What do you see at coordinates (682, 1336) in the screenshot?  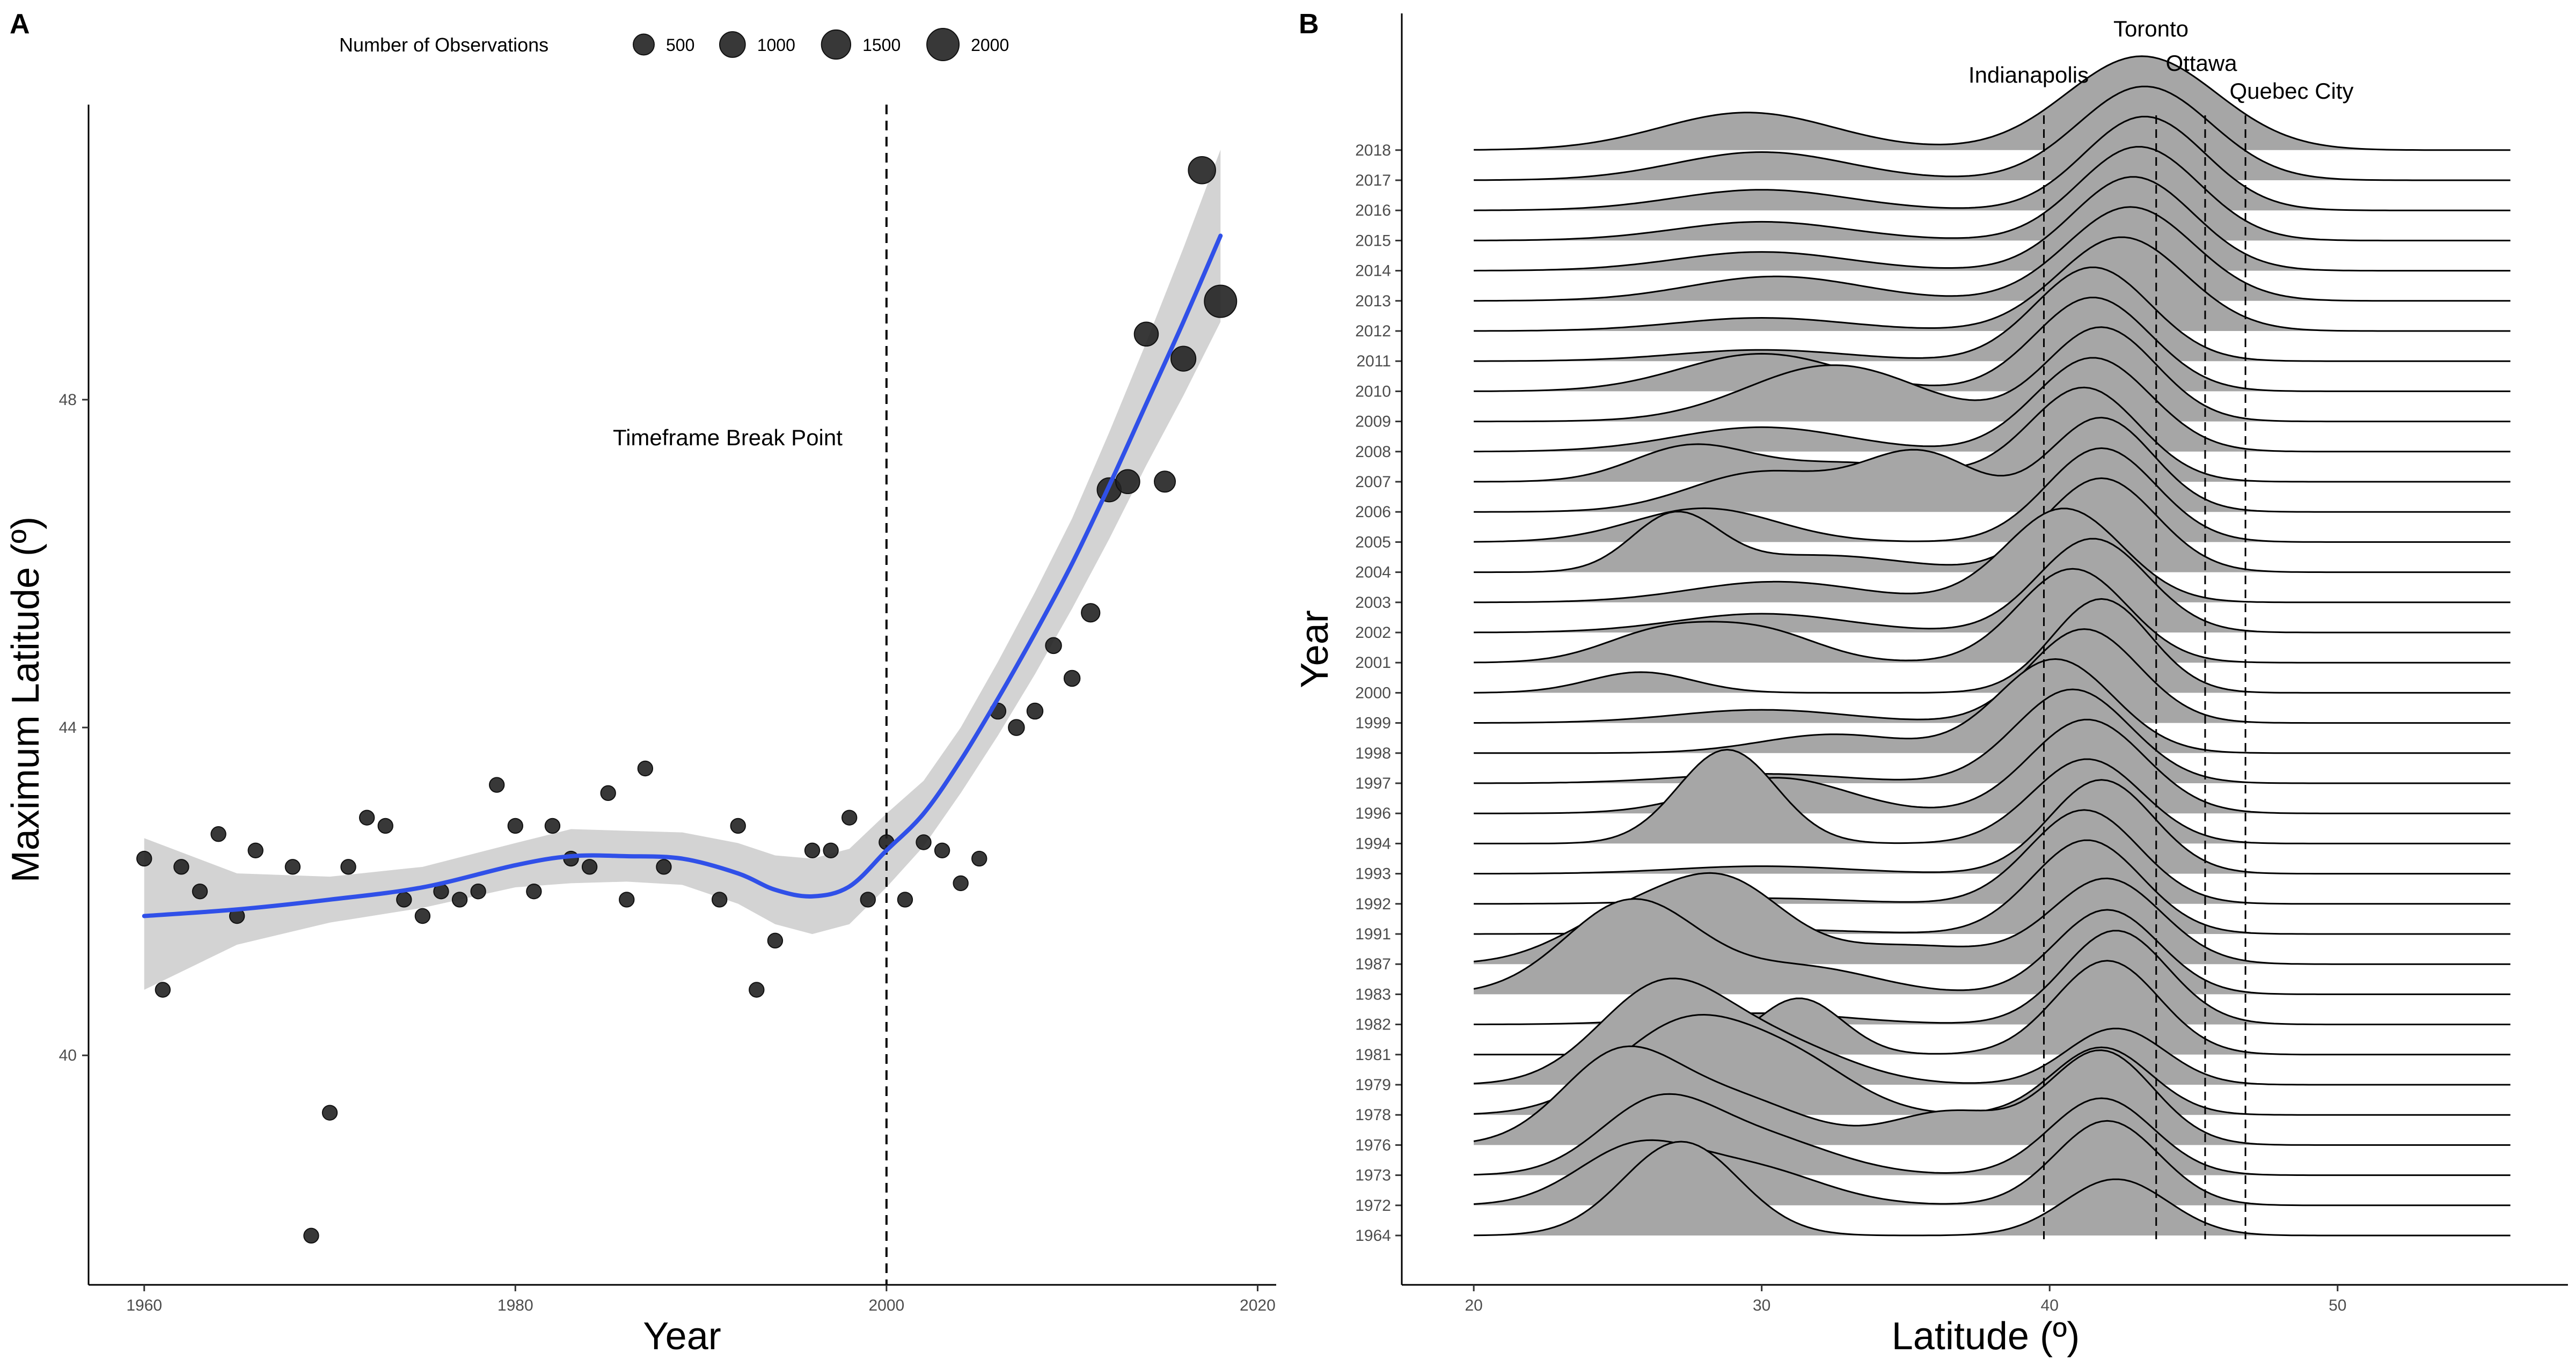 I see `x-axis-title: Year` at bounding box center [682, 1336].